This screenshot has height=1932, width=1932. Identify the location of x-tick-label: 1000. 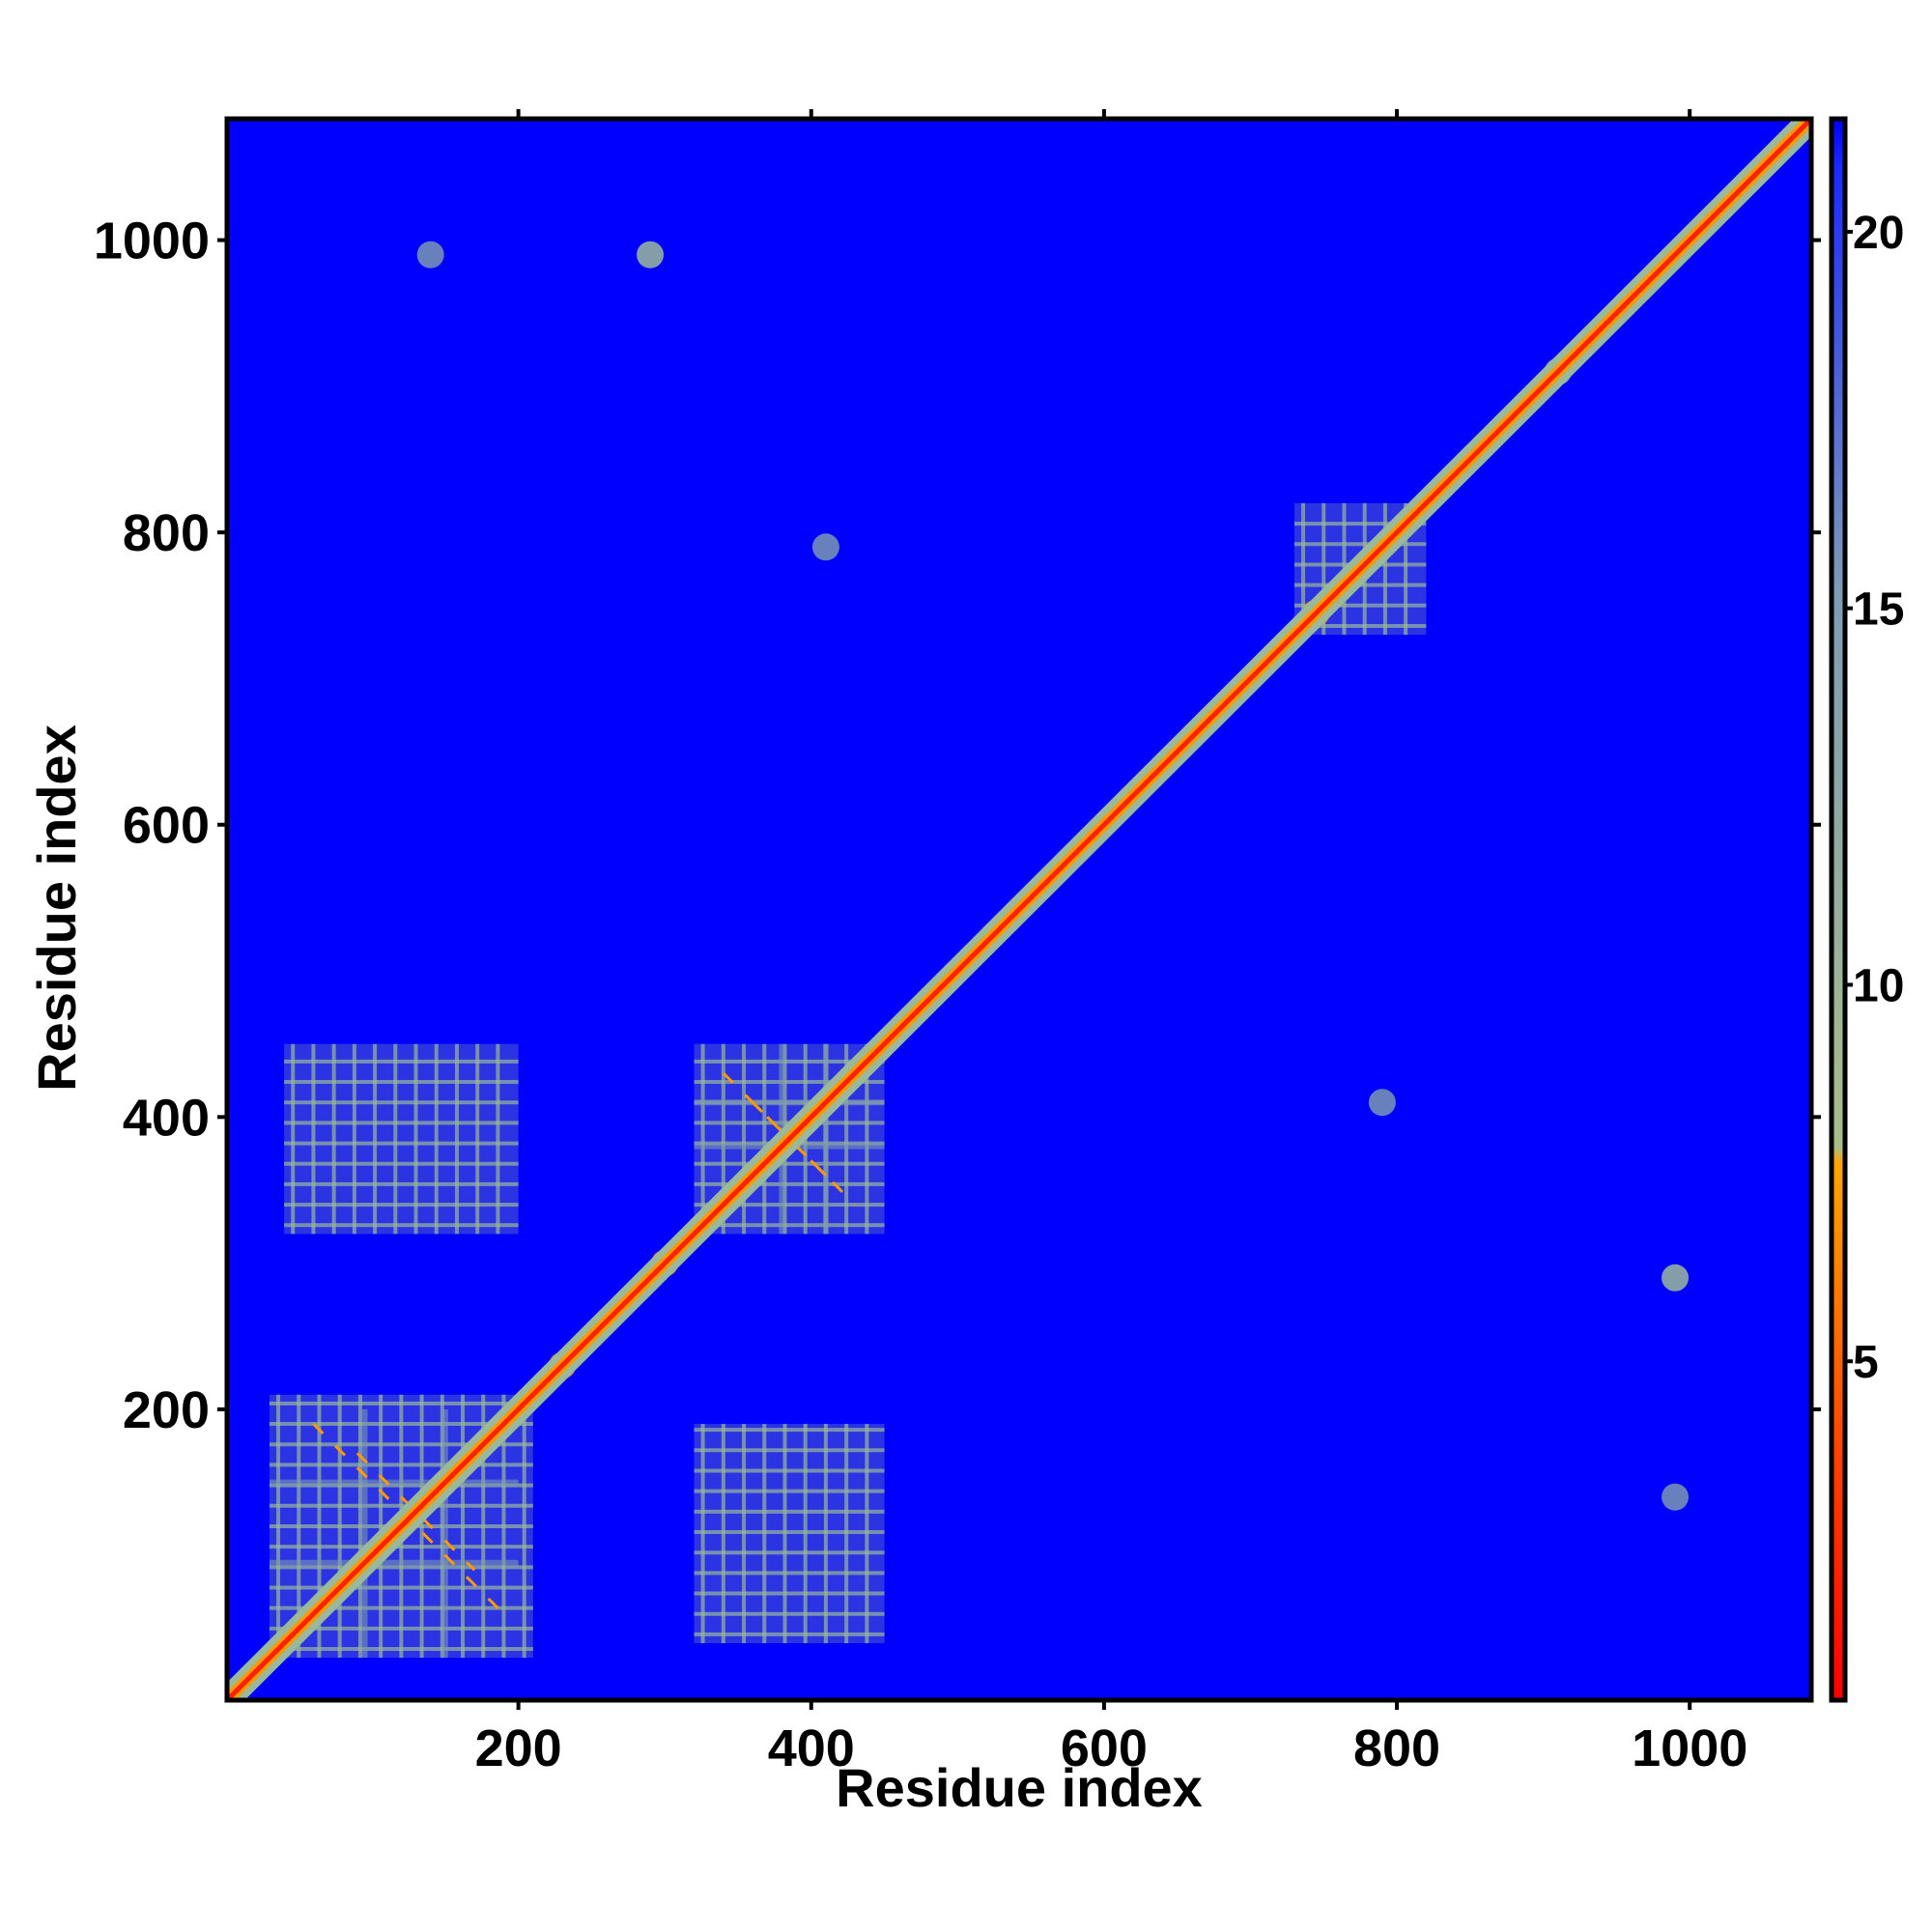
(1689, 1748).